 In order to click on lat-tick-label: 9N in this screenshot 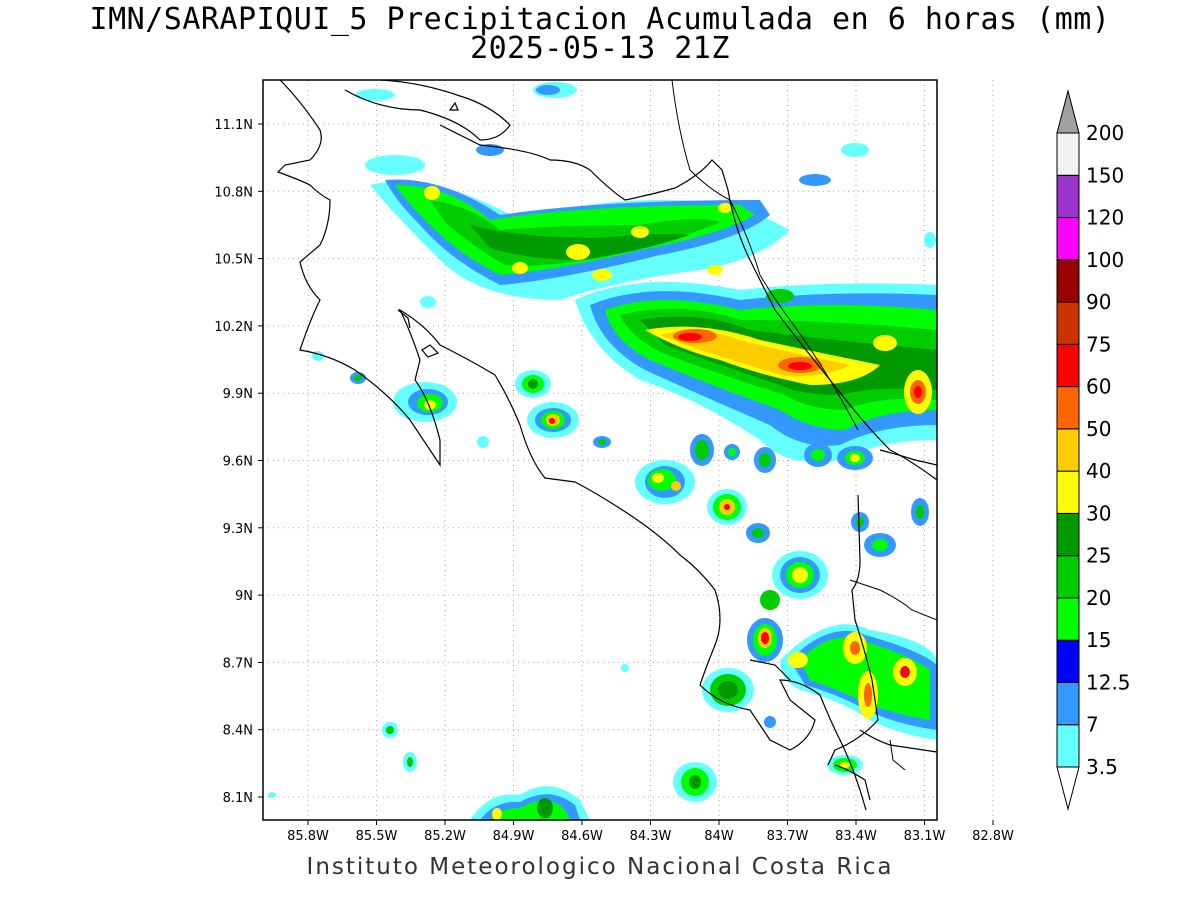, I will do `click(244, 596)`.